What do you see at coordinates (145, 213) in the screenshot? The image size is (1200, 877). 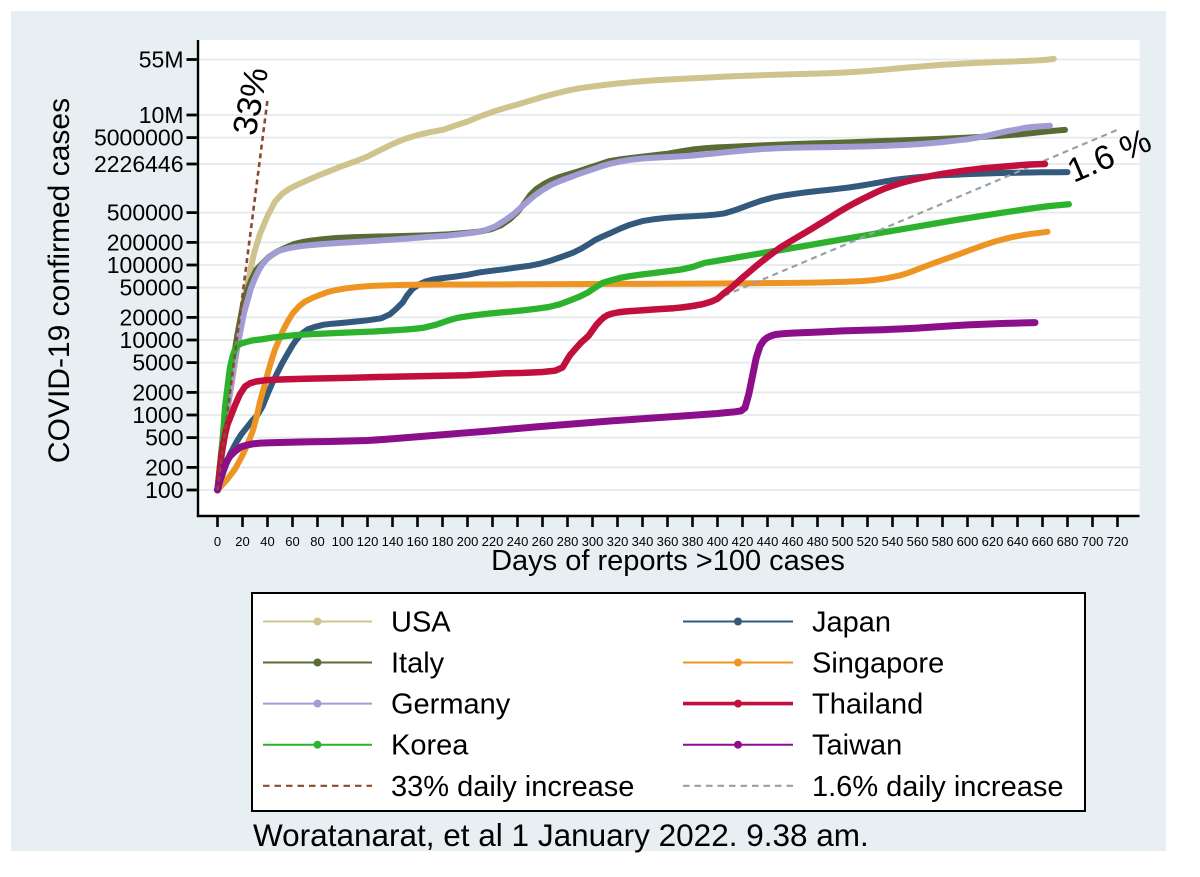 I see `svg-text: 500000` at bounding box center [145, 213].